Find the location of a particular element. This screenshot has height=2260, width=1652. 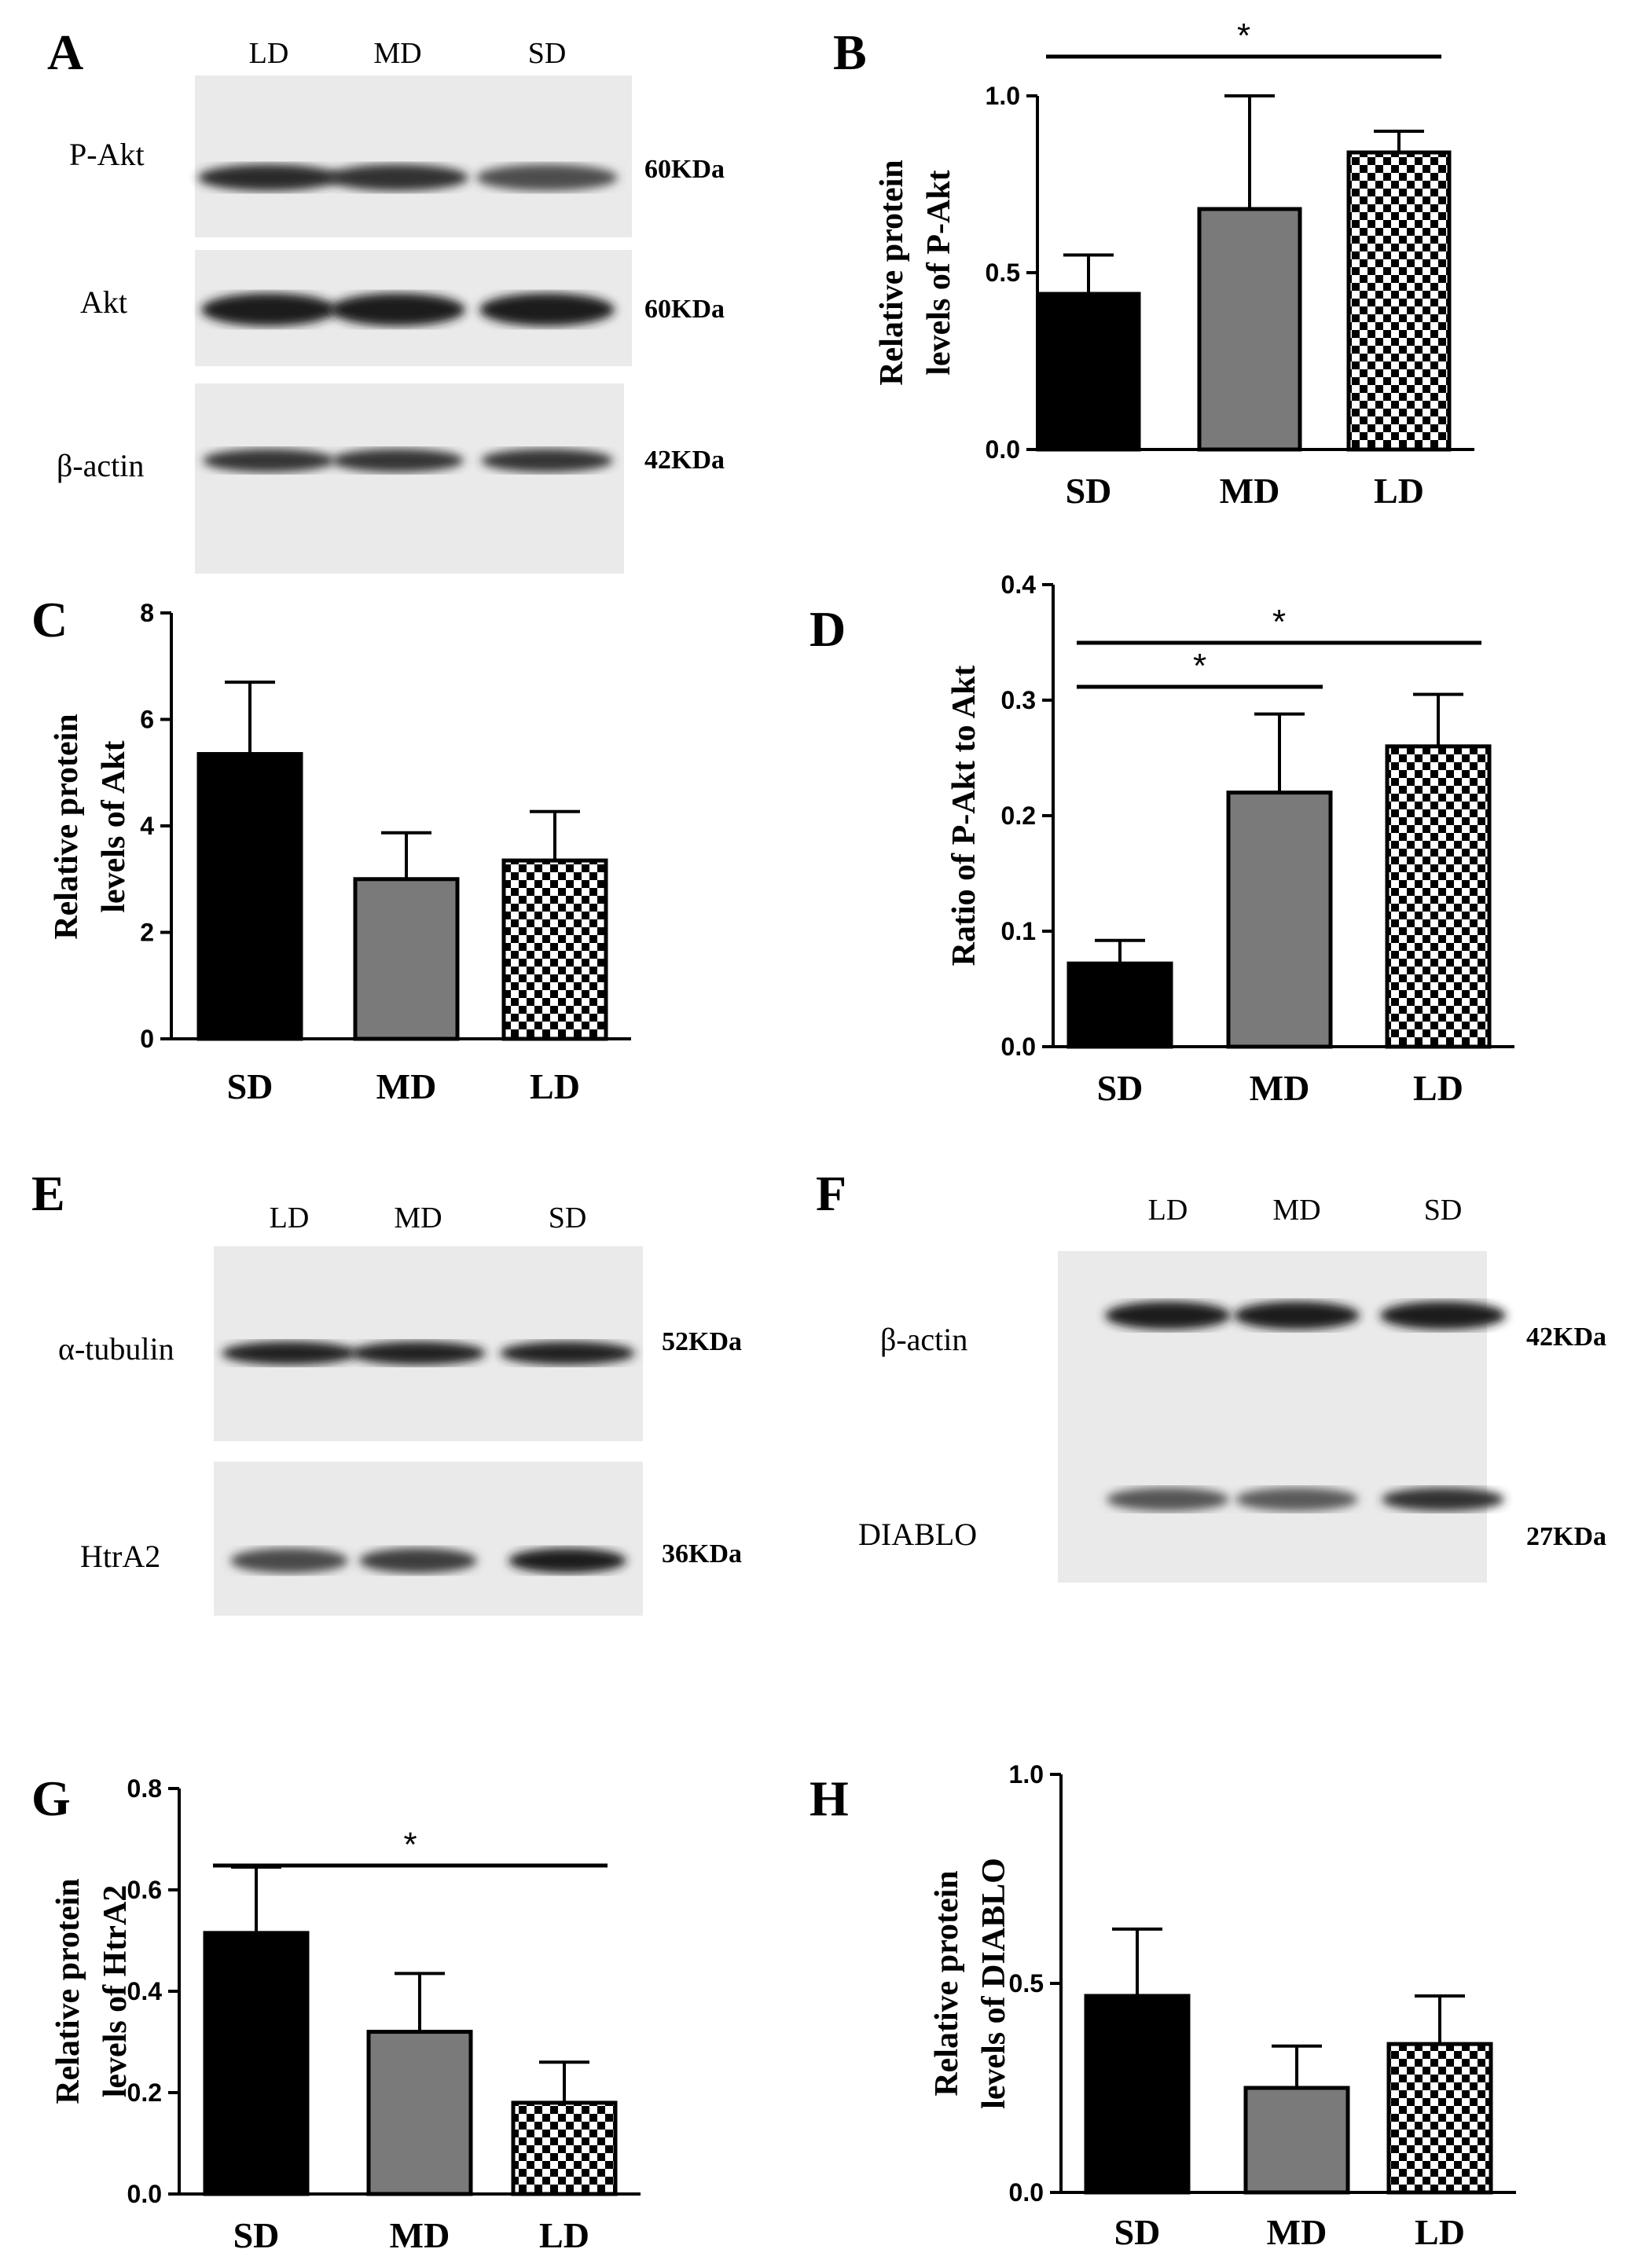

blot-diablo is located at coordinates (1281, 1511).